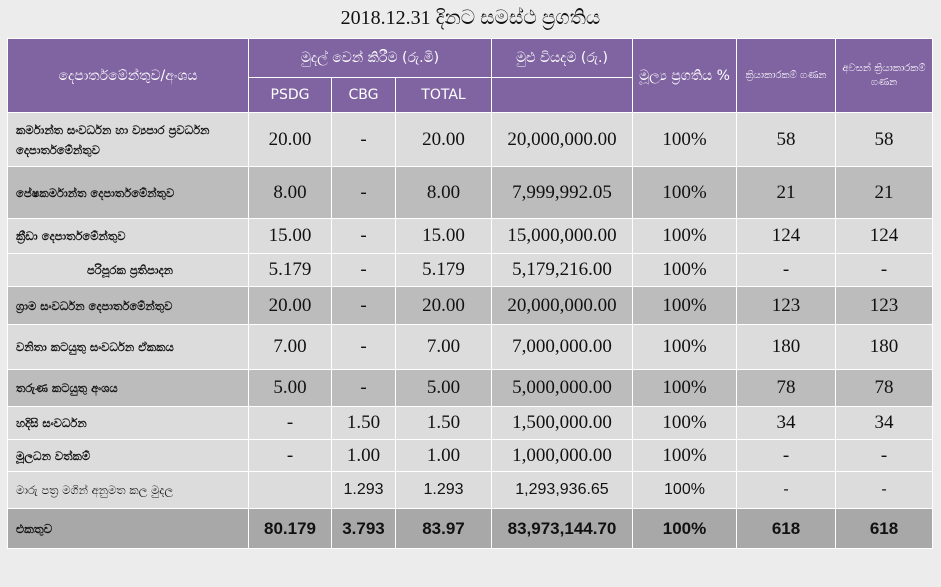 This screenshot has height=587, width=941. What do you see at coordinates (443, 95) in the screenshot?
I see `header-total: TOTAL` at bounding box center [443, 95].